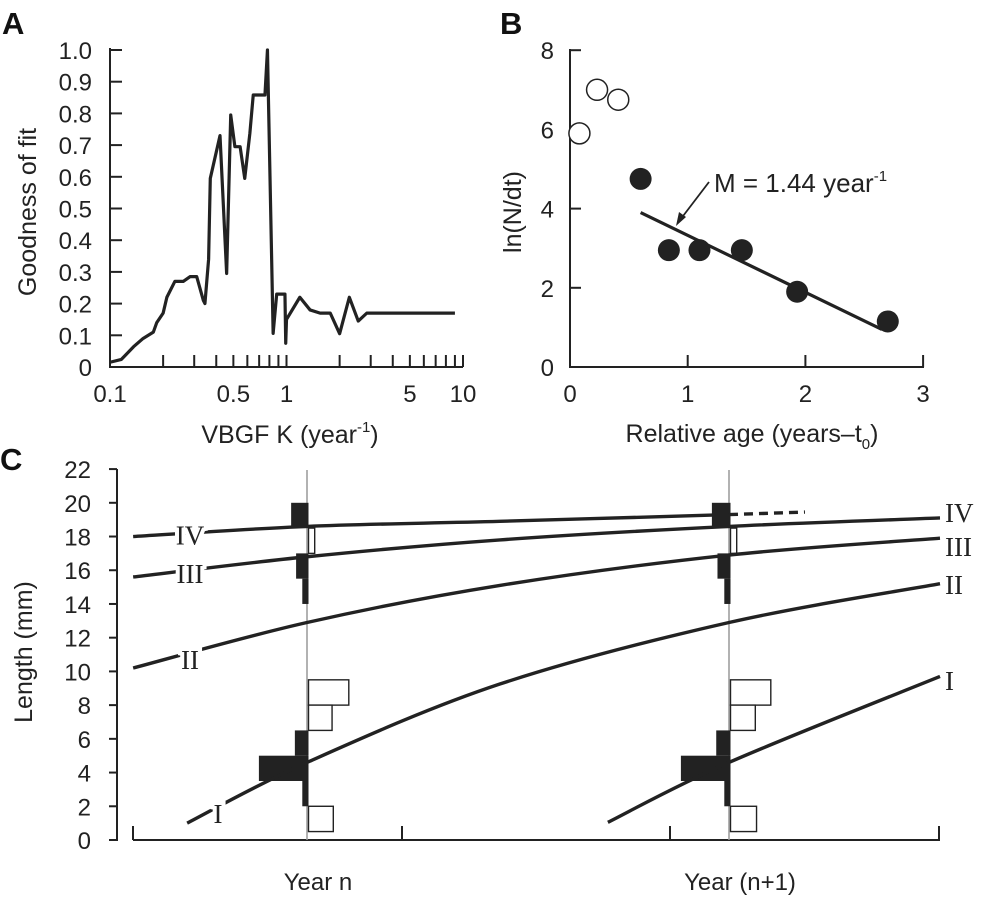 The width and height of the screenshot is (983, 900). What do you see at coordinates (85, 368) in the screenshot?
I see `ytick-label-a: 0` at bounding box center [85, 368].